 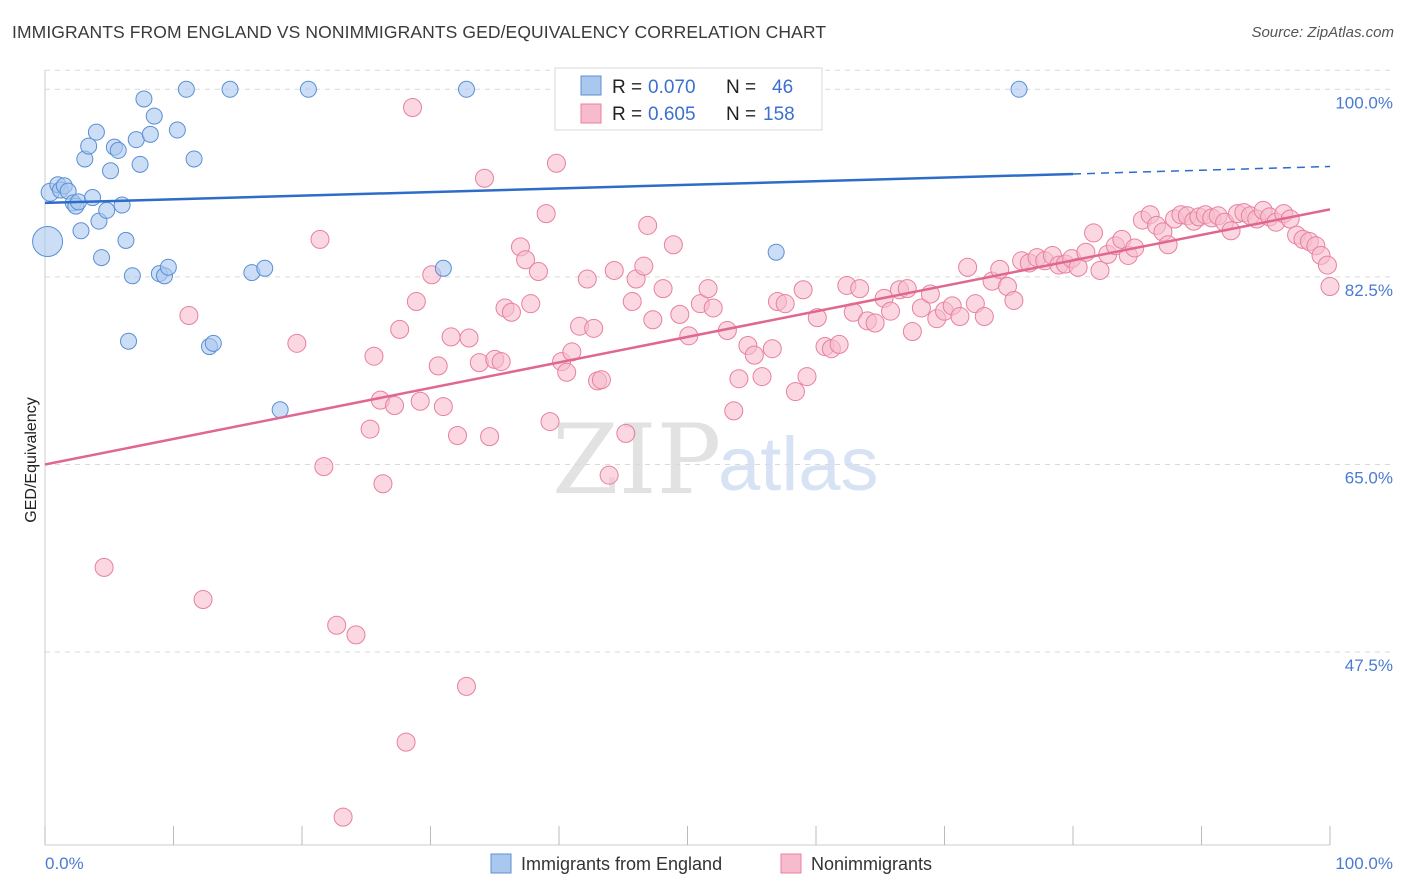 I want to click on correlation-legend: R = 0.070 N = 46 R = 0.605 N = 158, so click(x=688, y=99).